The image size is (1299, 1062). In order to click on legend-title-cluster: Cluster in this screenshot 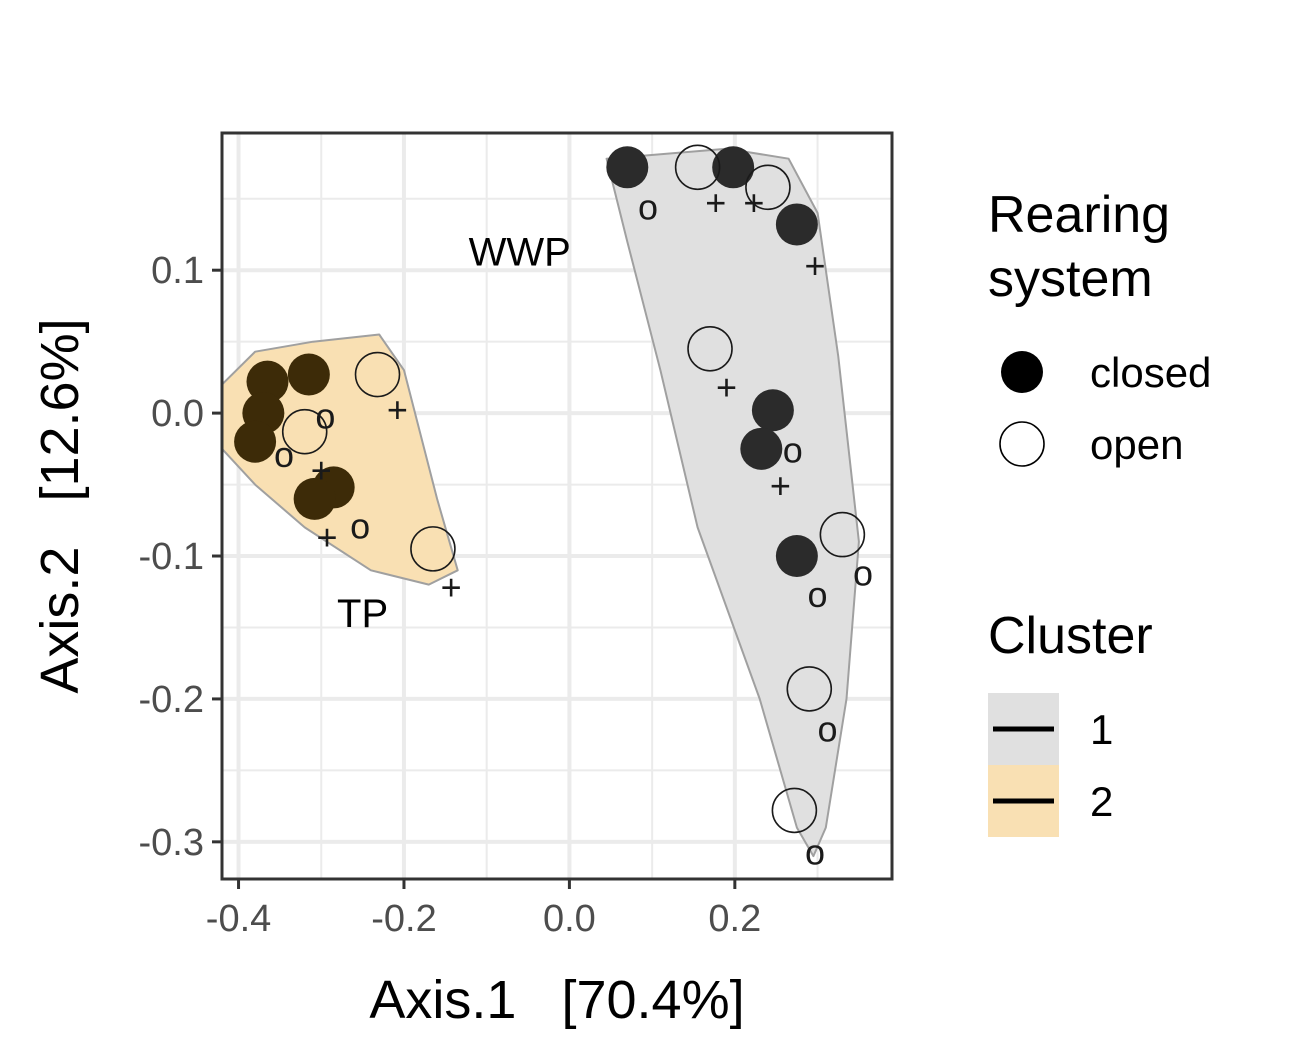, I will do `click(1070, 636)`.